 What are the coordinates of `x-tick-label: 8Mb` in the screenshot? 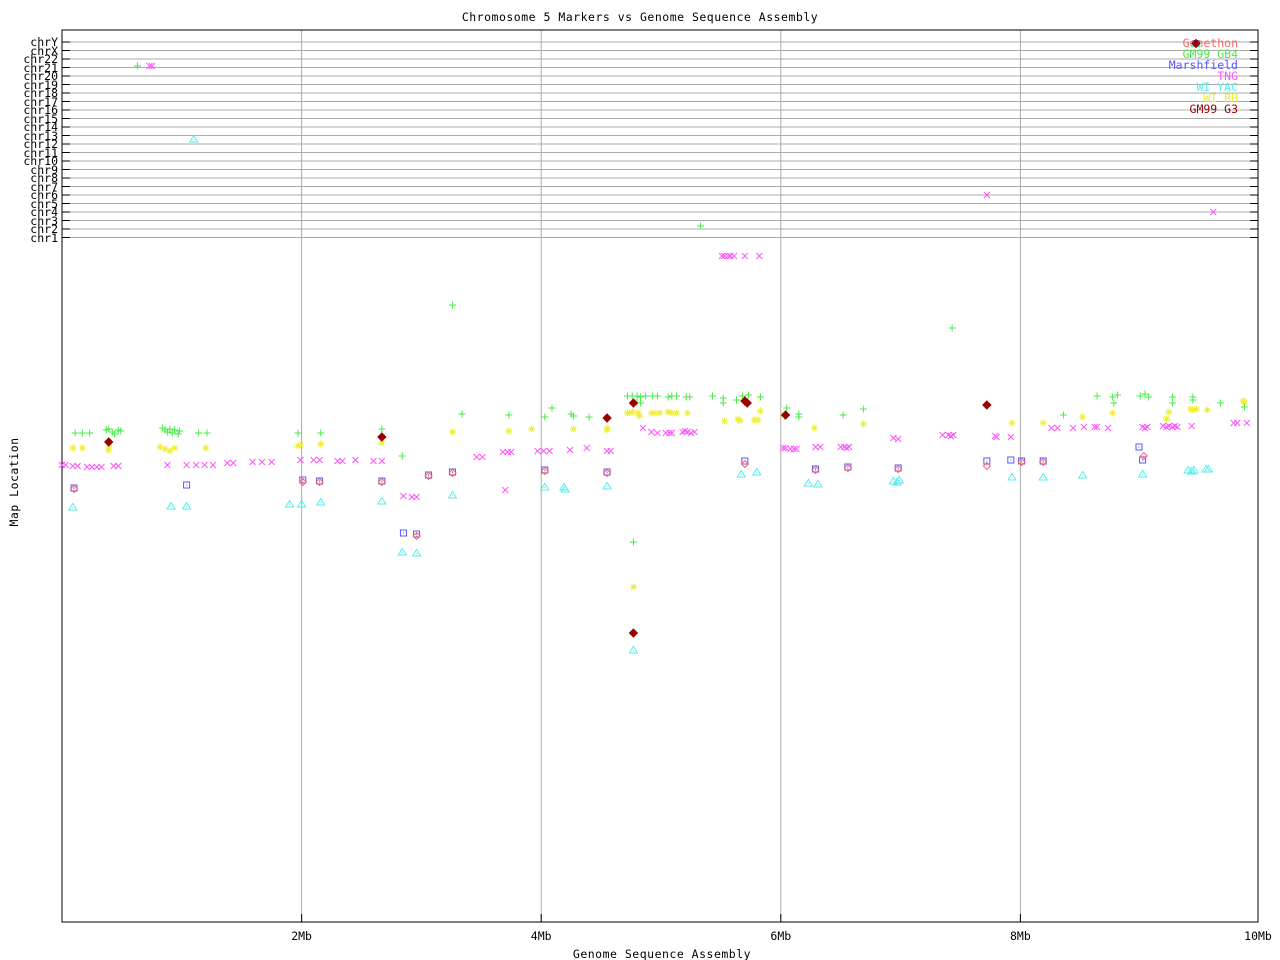 It's located at (1020, 936).